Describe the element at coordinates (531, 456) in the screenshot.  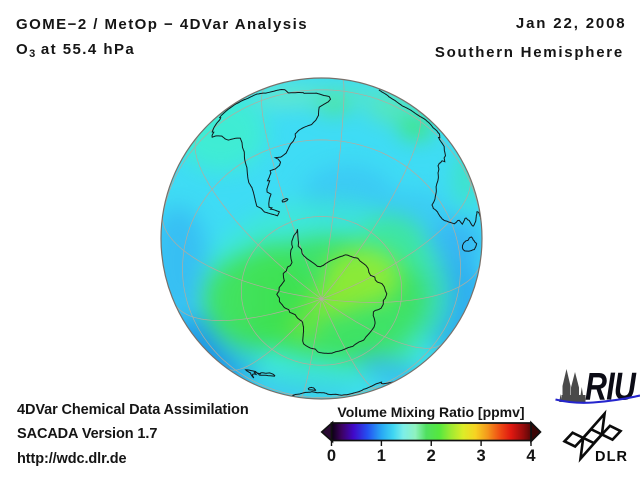
I see `svg-text: 4` at that location.